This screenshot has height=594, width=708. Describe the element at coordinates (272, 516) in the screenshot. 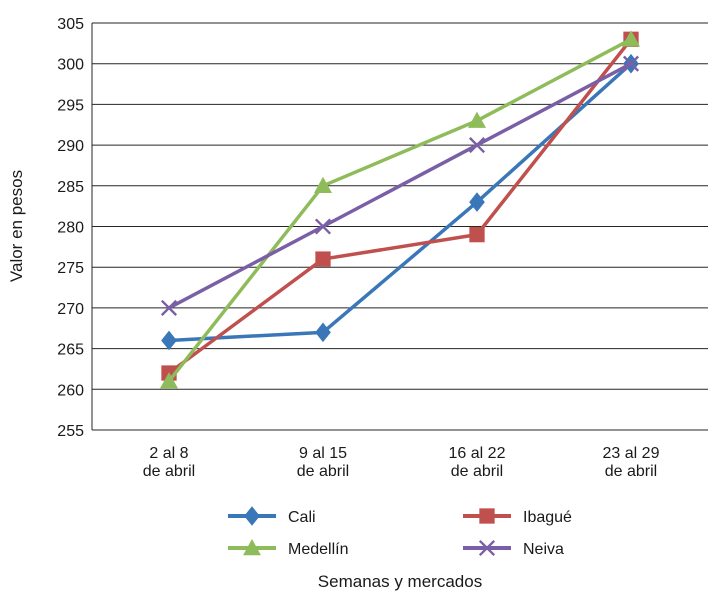

I see `legend-item-cali: Cali` at that location.